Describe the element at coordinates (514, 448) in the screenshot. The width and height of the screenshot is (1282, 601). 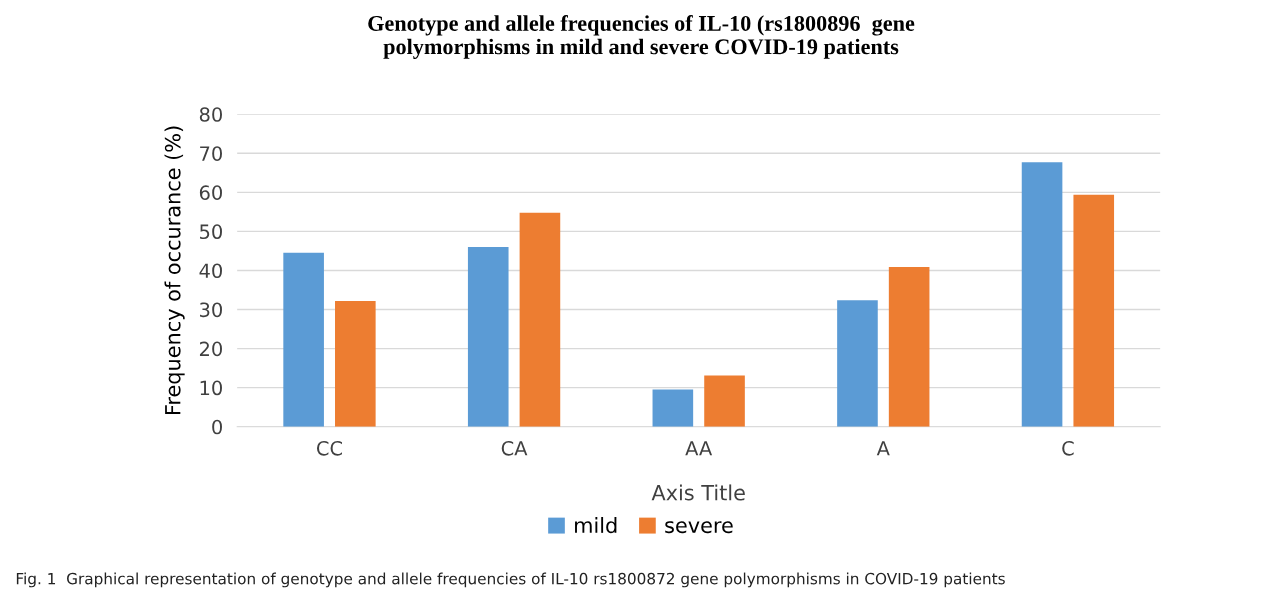
I see `x-tick-label: CA` at that location.